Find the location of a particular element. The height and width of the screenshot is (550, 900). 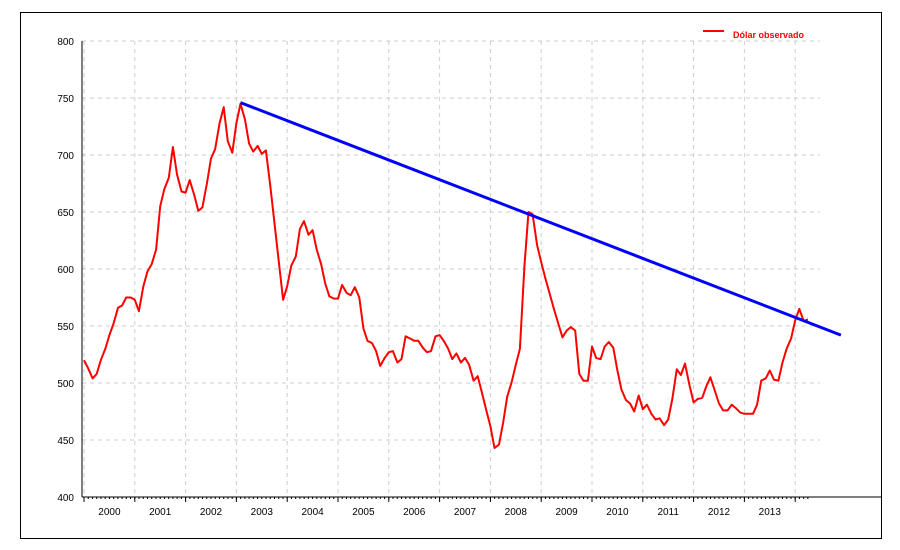

legend-label-dolar-observado: Dólar observado is located at coordinates (769, 35).